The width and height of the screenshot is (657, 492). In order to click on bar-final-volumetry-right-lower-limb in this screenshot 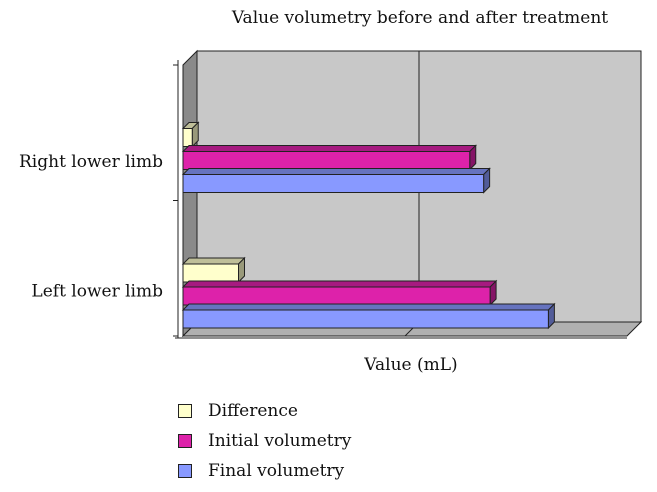, I will do `click(336, 180)`.